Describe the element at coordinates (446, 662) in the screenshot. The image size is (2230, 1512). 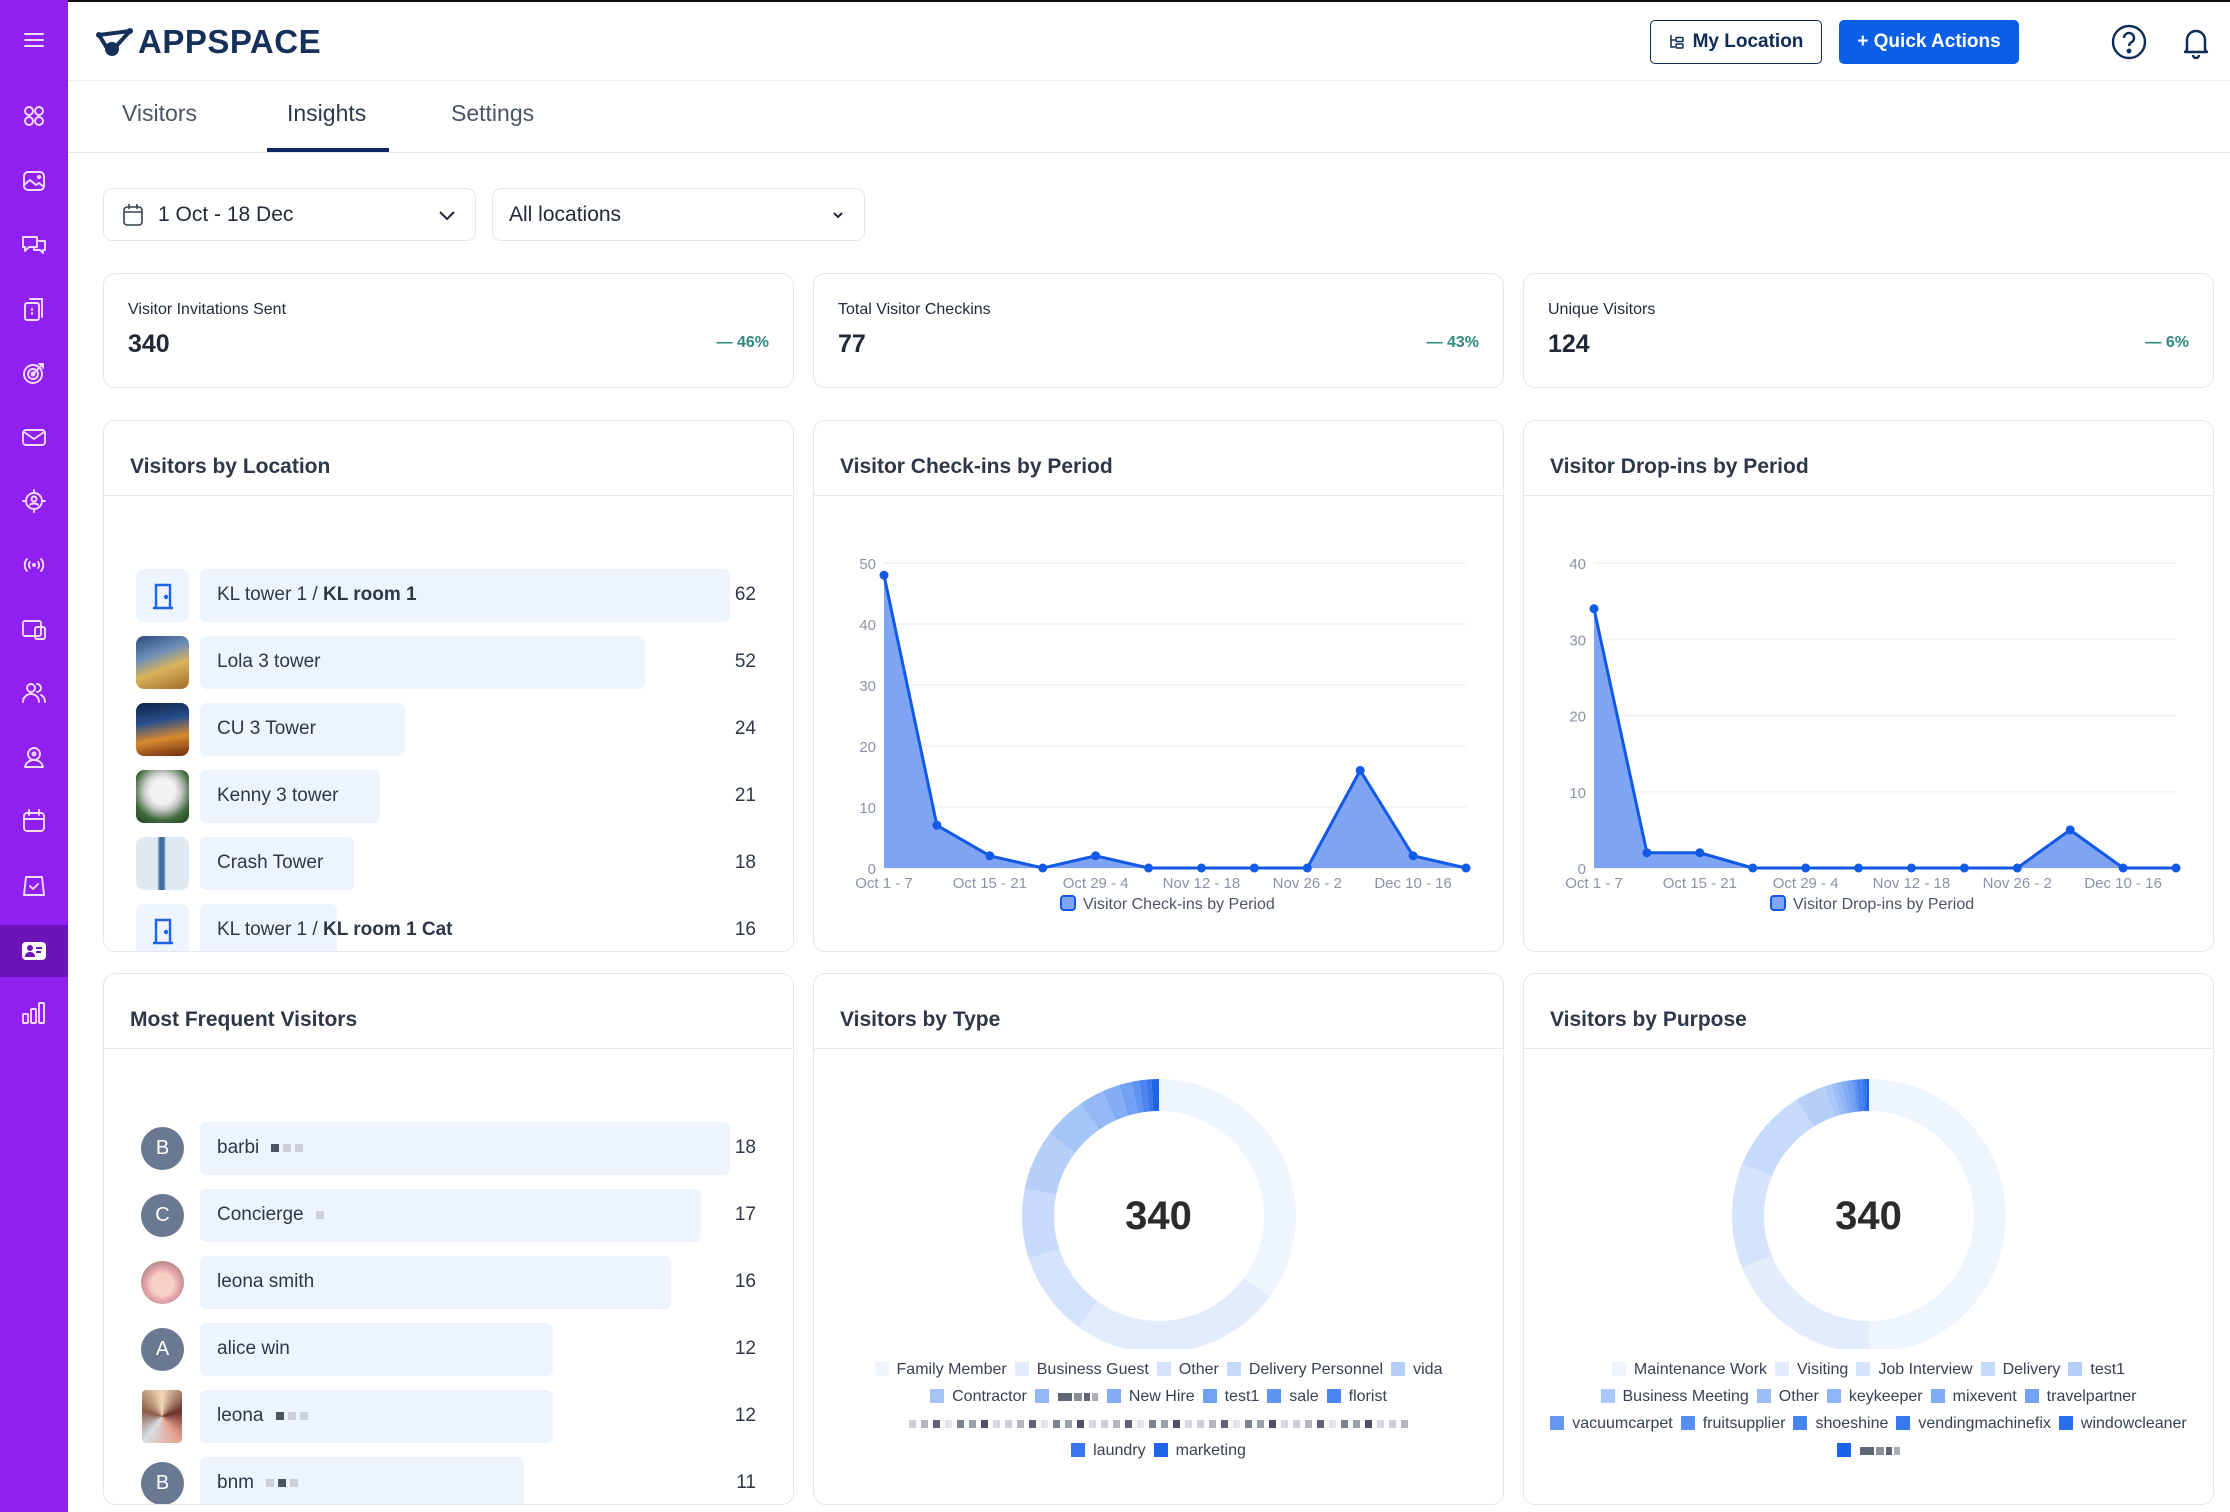
I see `location-row: Lola 3 tower 52` at that location.